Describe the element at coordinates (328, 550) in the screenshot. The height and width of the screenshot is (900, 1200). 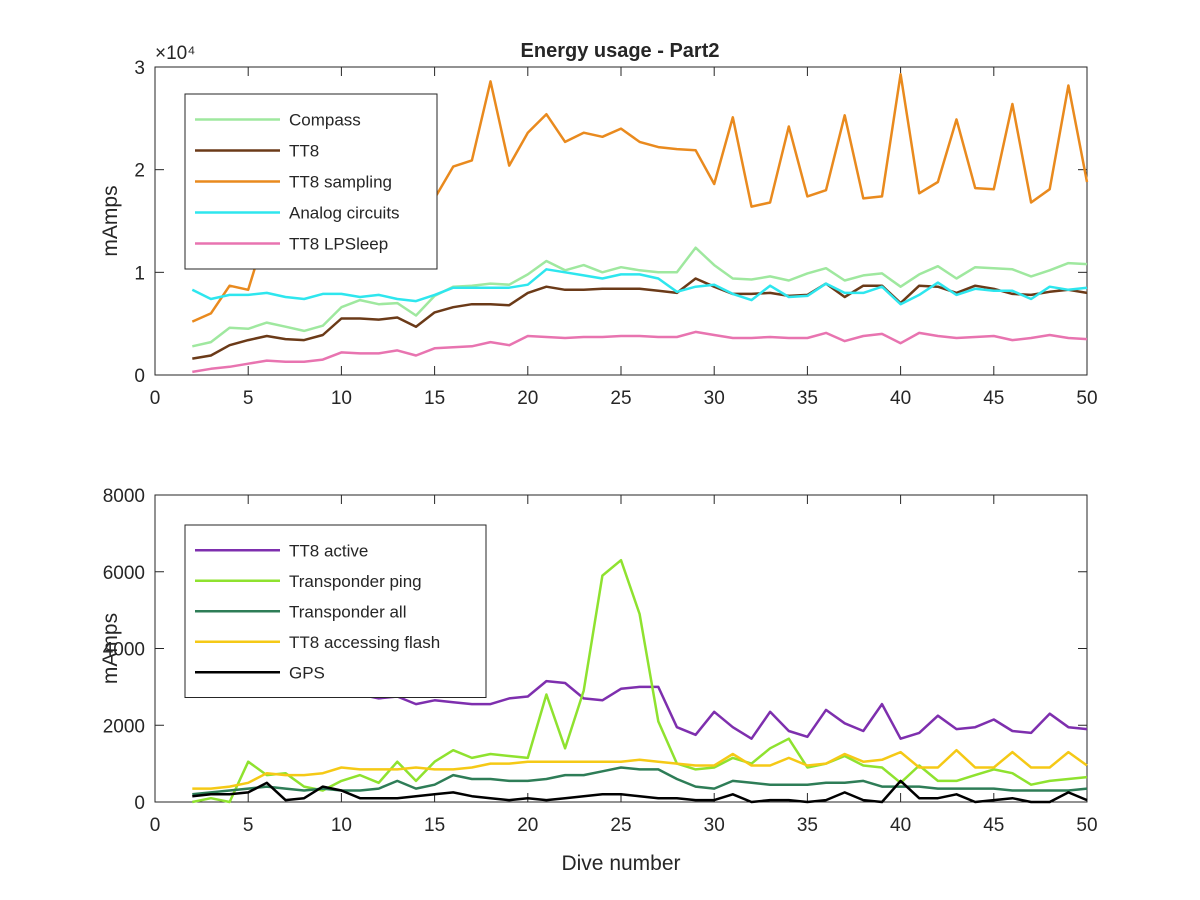
I see `legend-label: TT8 active` at that location.